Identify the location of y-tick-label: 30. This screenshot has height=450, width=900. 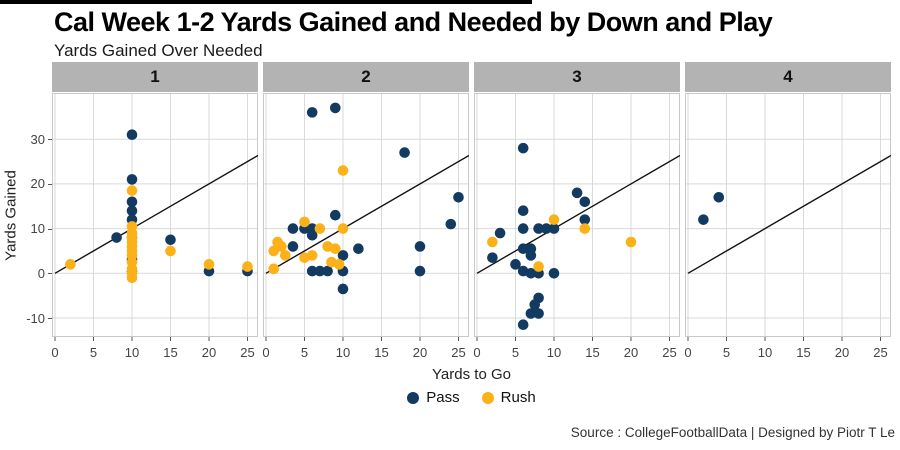
(37, 139).